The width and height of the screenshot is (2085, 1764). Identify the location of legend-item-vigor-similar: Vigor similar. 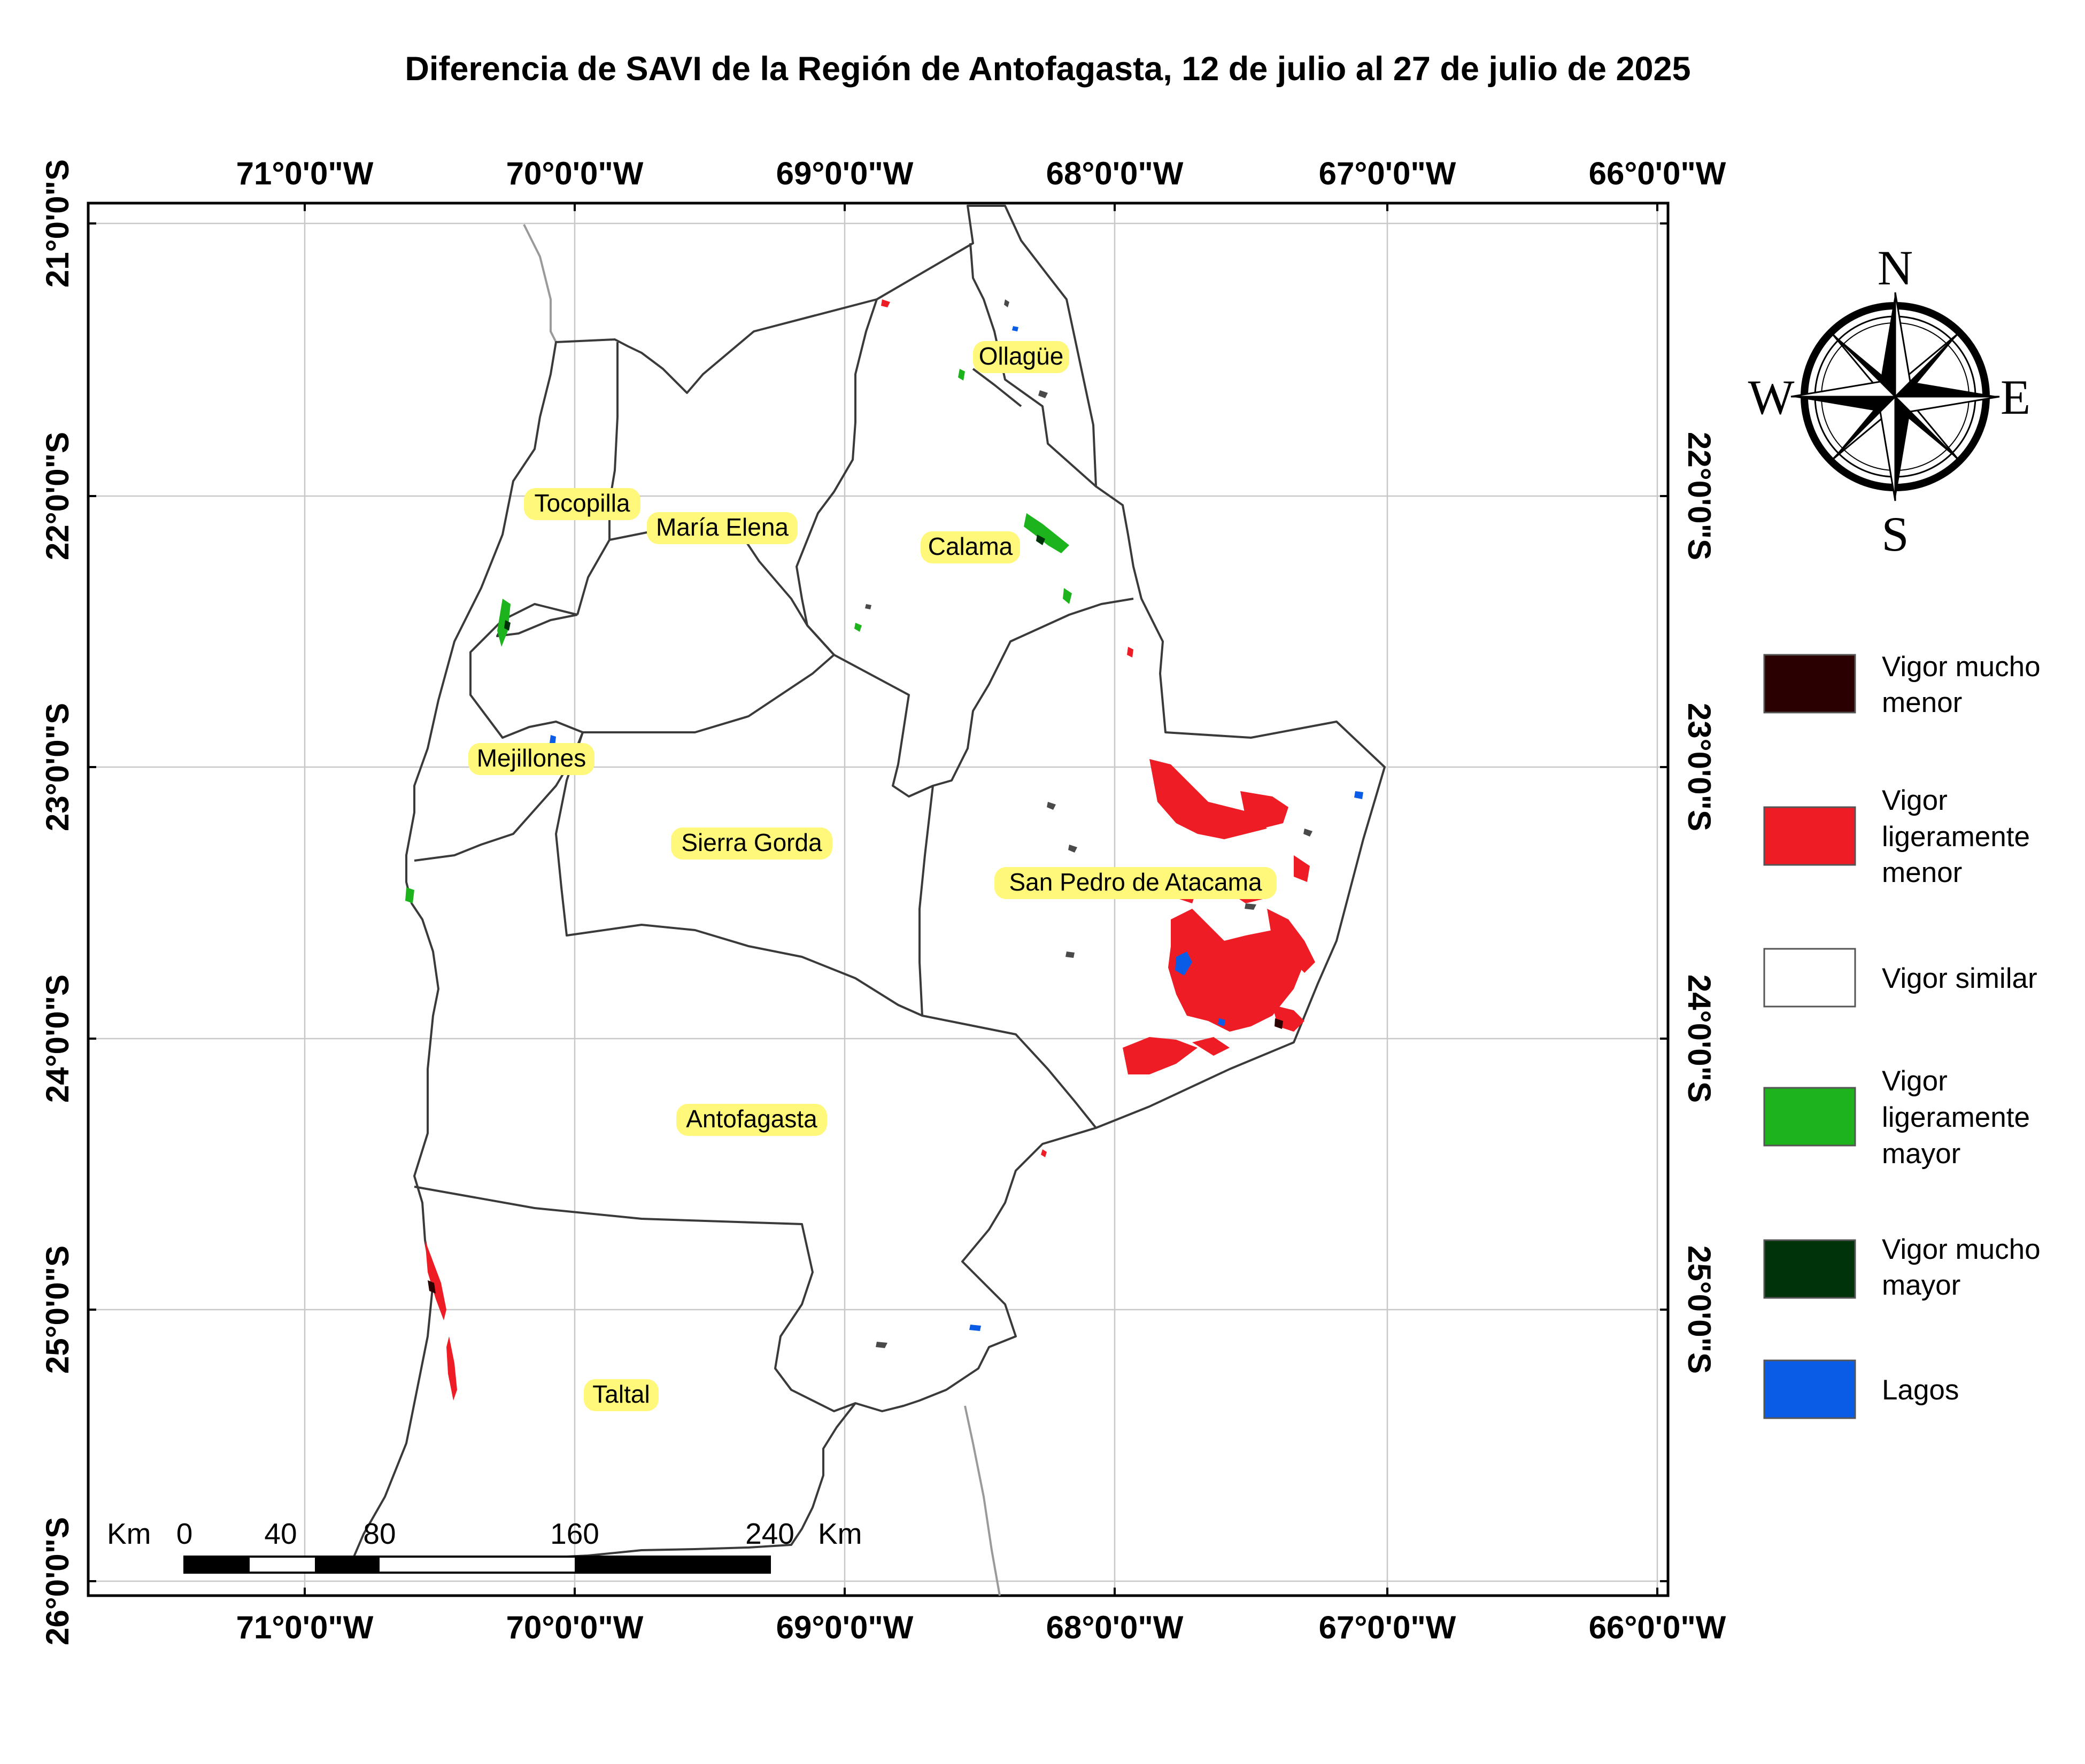
(1900, 978).